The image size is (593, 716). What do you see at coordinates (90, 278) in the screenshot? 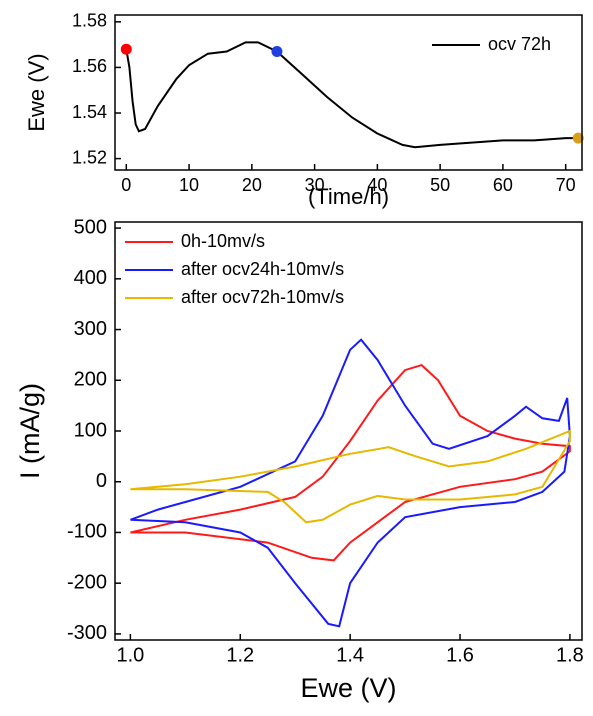
I see `y-tick-label: 400` at bounding box center [90, 278].